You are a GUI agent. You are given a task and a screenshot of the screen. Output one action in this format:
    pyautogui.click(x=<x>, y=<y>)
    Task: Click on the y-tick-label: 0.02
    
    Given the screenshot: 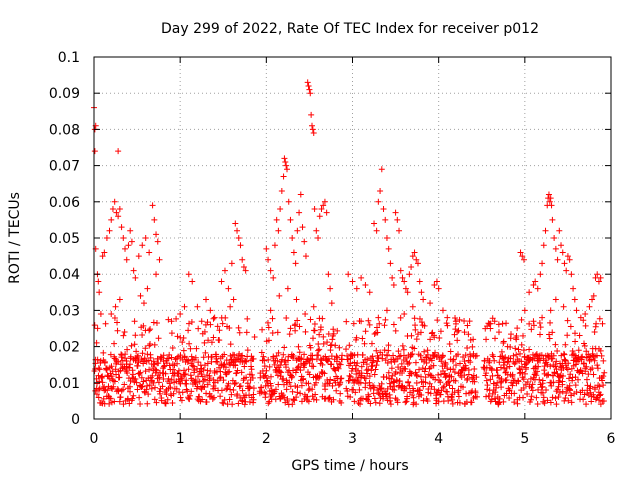 What is the action you would take?
    pyautogui.click(x=64, y=348)
    